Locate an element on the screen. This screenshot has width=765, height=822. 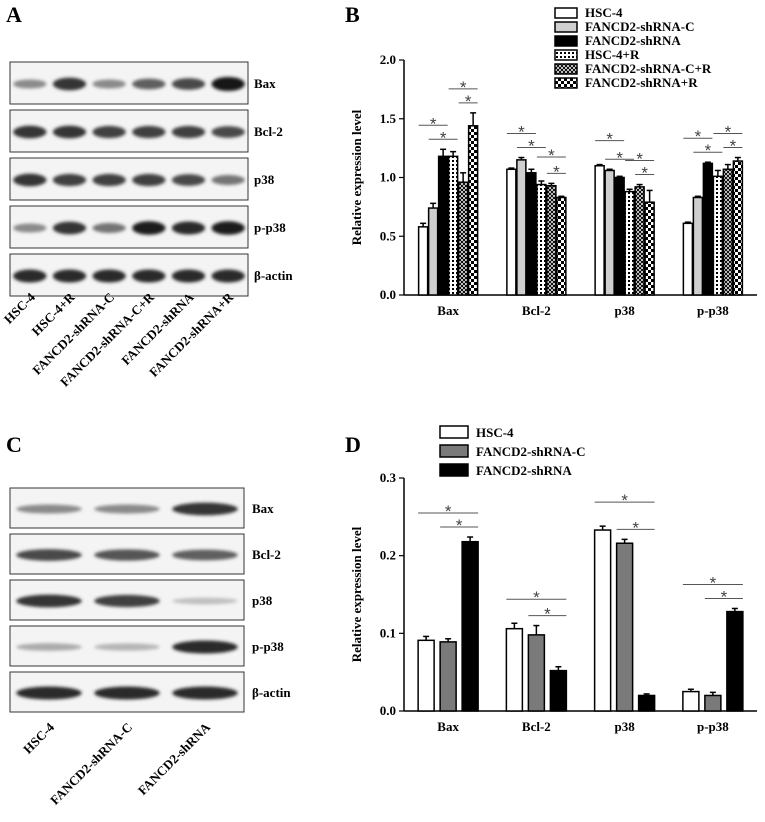
legend-label-hsc-4-r: HSC-4+R is located at coordinates (612, 54).